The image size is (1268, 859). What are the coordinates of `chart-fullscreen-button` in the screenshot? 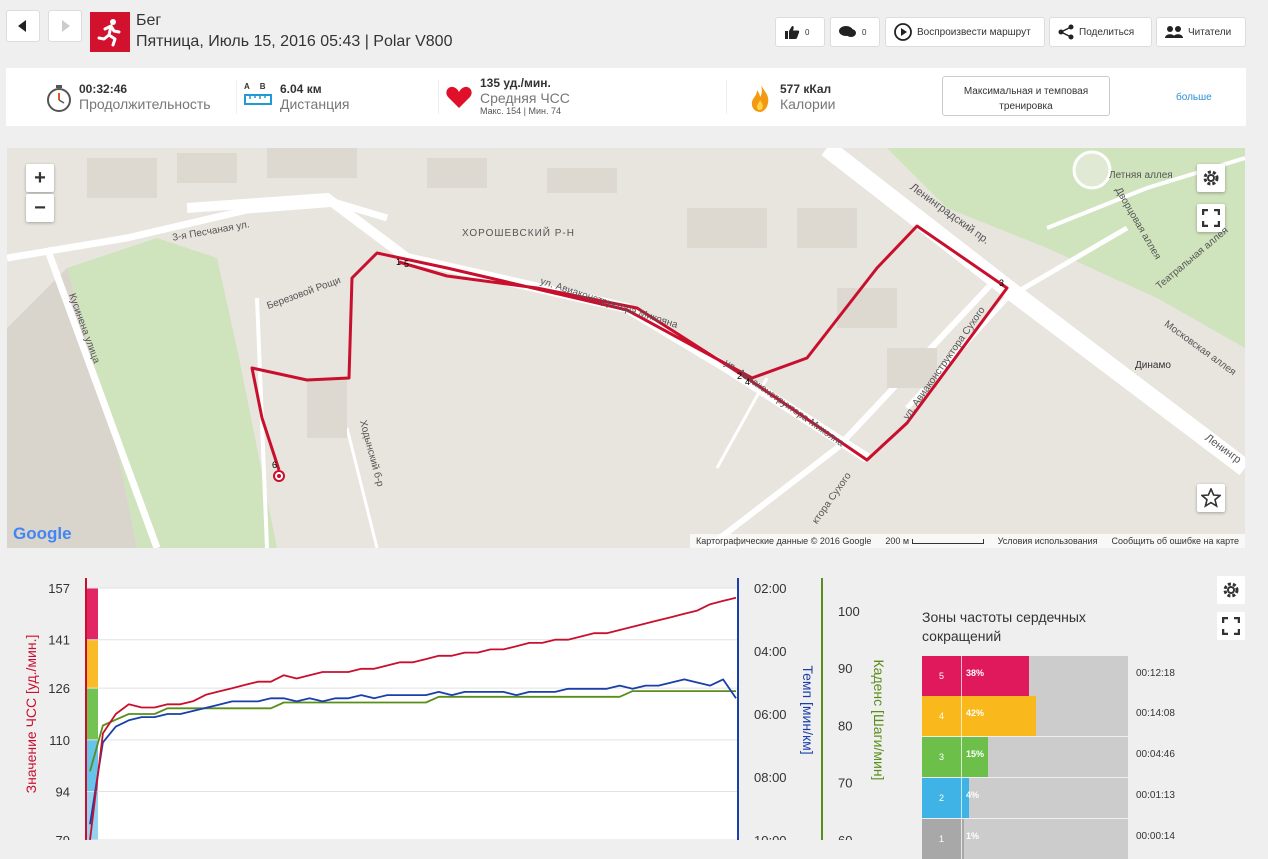 It's located at (1231, 626).